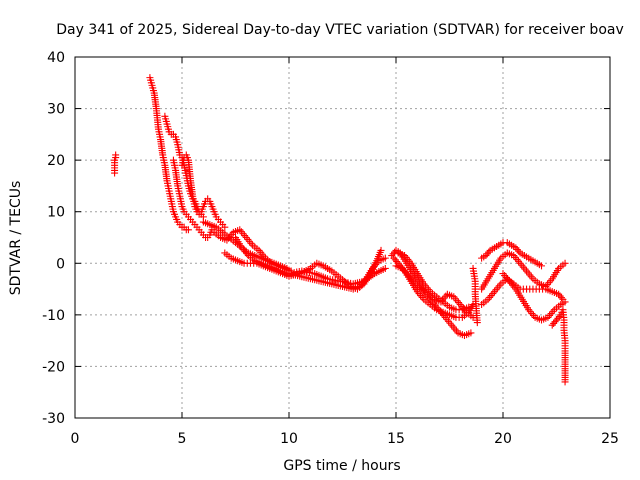  What do you see at coordinates (182, 439) in the screenshot?
I see `x-tick-label: 5` at bounding box center [182, 439].